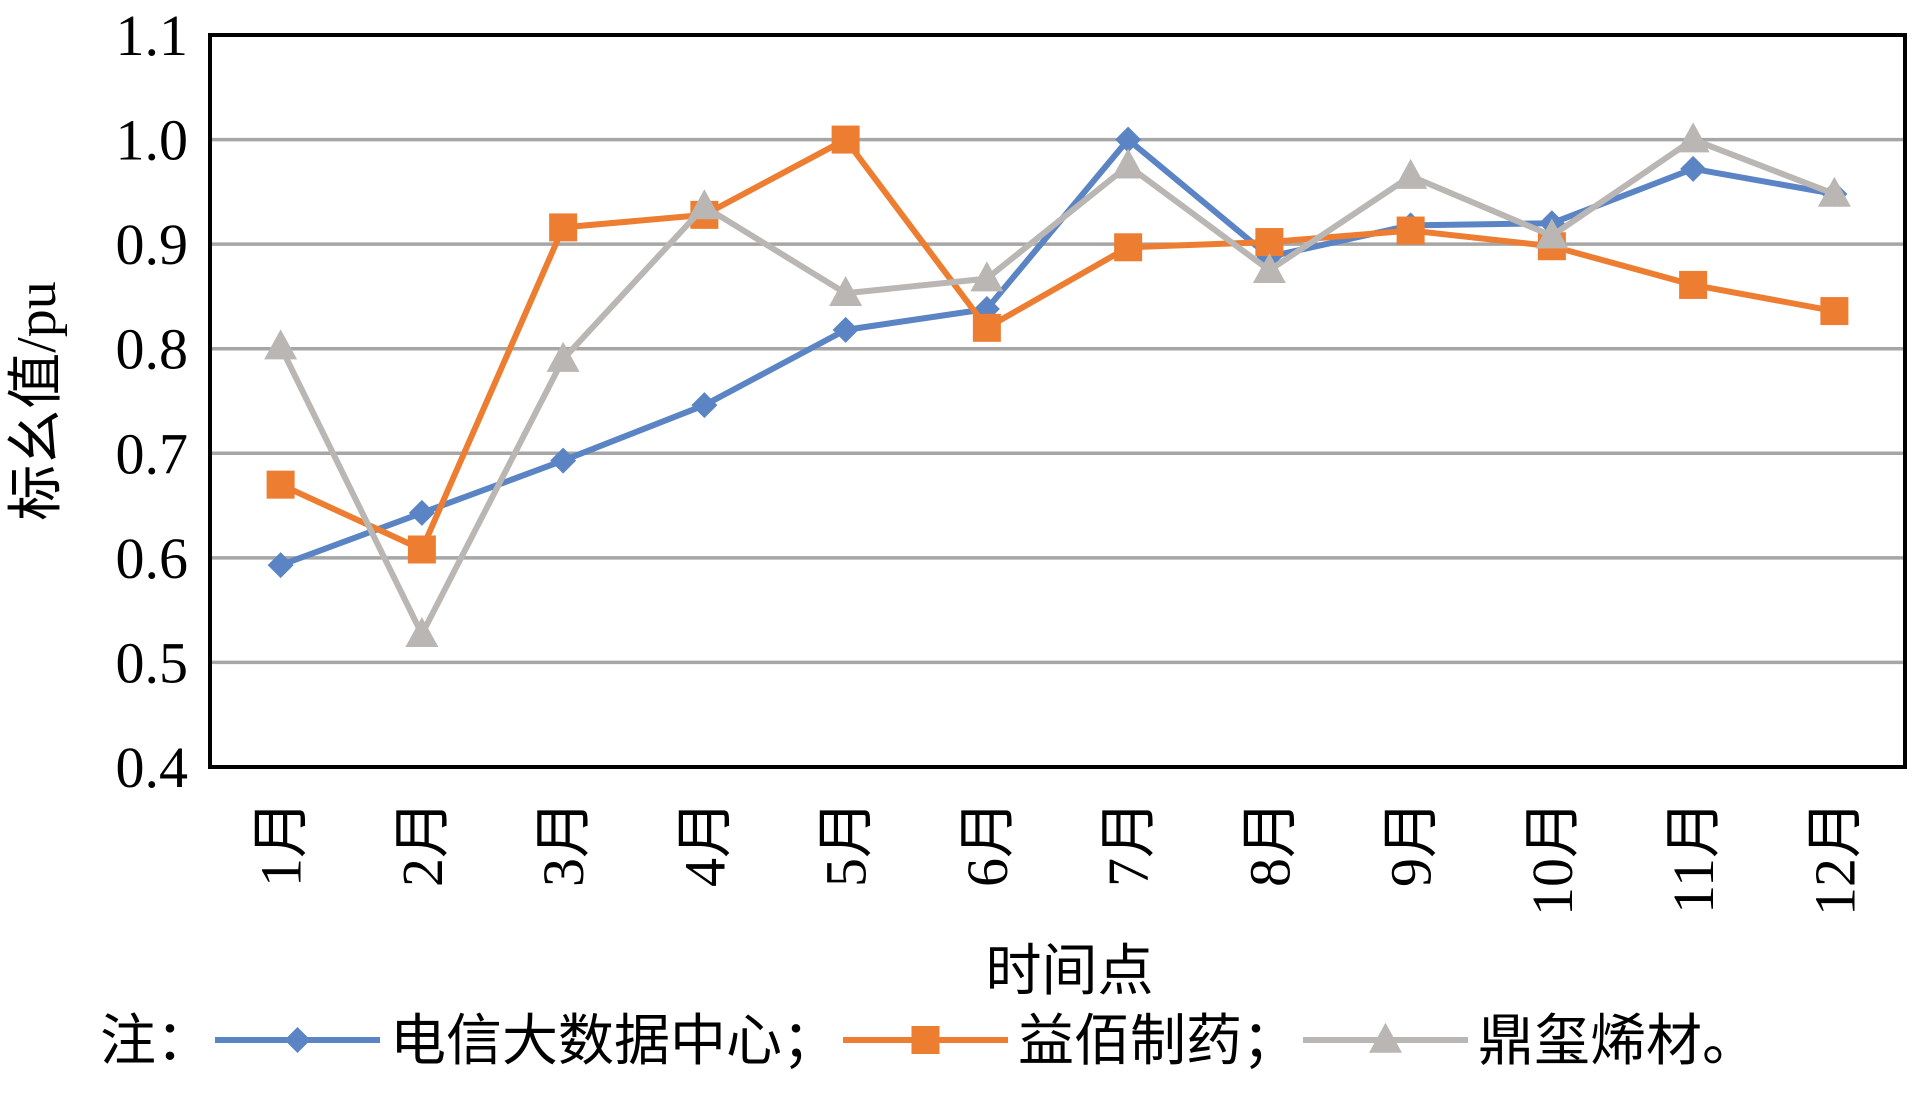 The width and height of the screenshot is (1920, 1101). What do you see at coordinates (1128, 843) in the screenshot?
I see `x-tick-label: 7月` at bounding box center [1128, 843].